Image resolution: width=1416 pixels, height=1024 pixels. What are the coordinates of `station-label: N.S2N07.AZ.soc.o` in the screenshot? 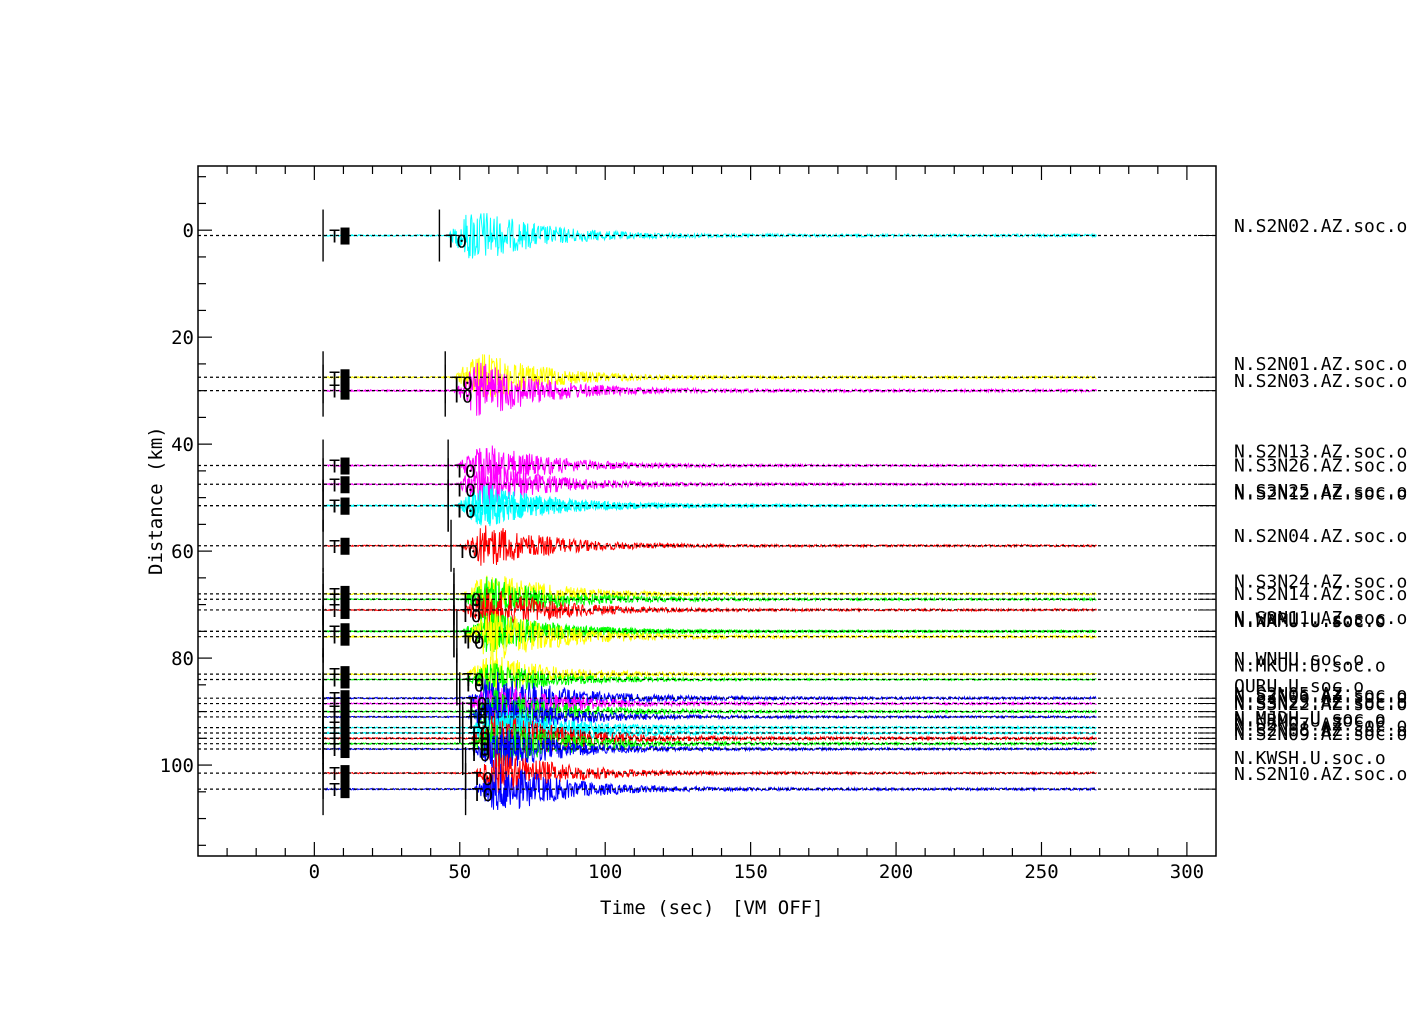 It's located at (1320, 724).